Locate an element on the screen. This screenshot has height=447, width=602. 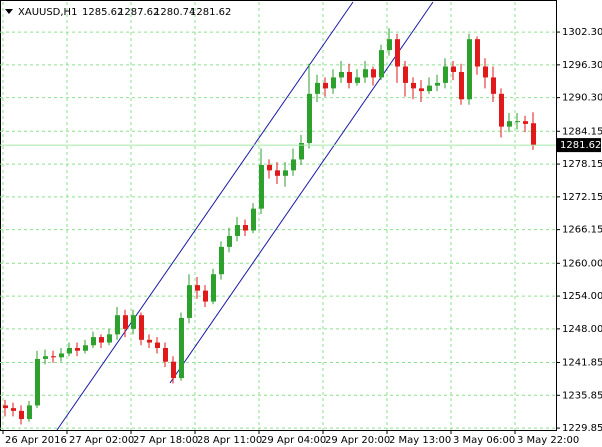
y-tick-label: 1266.15 is located at coordinates (582, 230).